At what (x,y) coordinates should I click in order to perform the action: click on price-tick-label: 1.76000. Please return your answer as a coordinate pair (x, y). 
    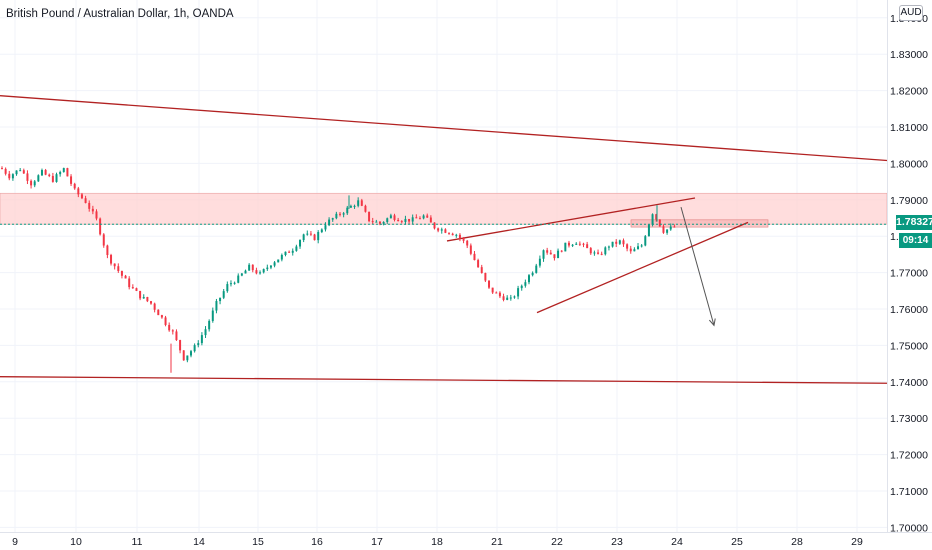
    Looking at the image, I should click on (909, 310).